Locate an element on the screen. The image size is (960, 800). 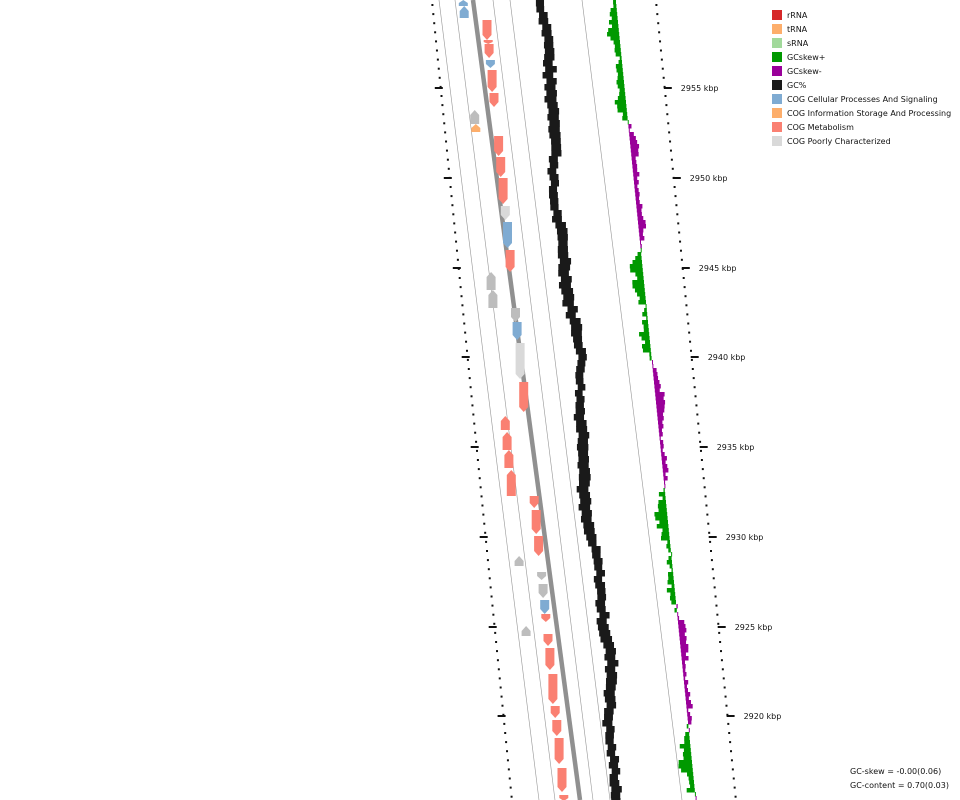
position-label: 2920 kbp is located at coordinates (763, 716).